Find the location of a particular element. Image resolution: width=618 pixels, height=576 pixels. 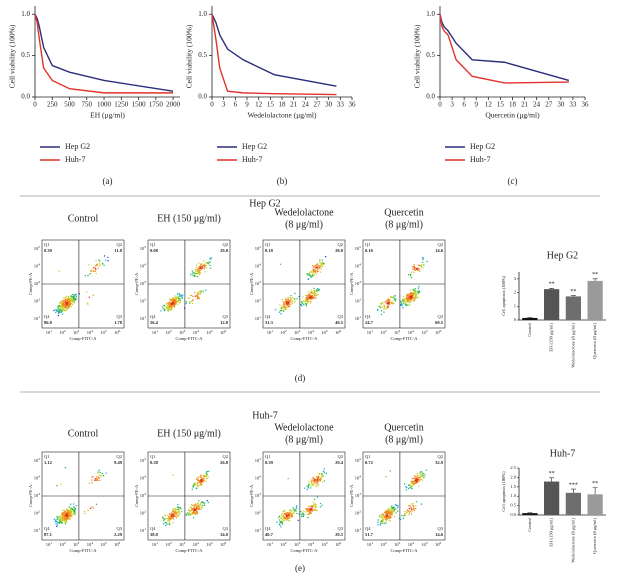

panel-label: (b) is located at coordinates (282, 181).